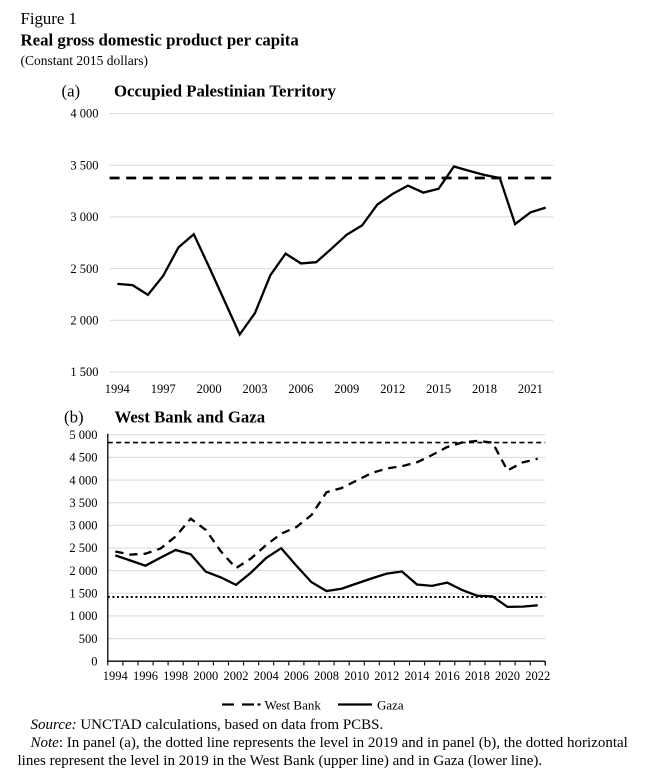  I want to click on svg-text: 1 000, so click(83, 616).